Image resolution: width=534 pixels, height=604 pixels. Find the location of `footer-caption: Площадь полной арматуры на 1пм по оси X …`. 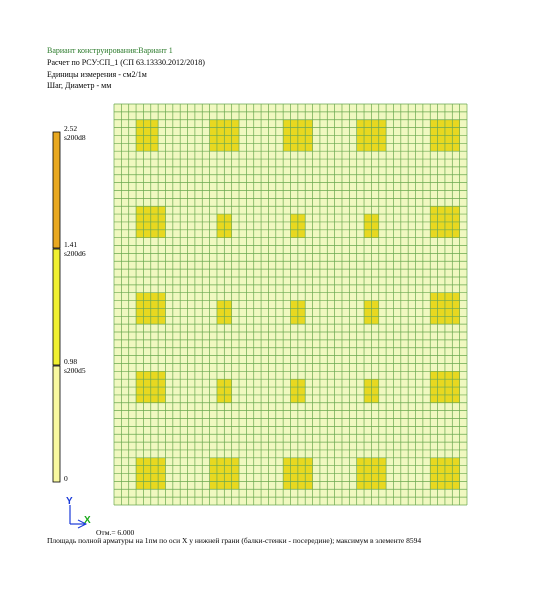

footer-caption: Площадь полной арматуры на 1пм по оси X … is located at coordinates (234, 540).